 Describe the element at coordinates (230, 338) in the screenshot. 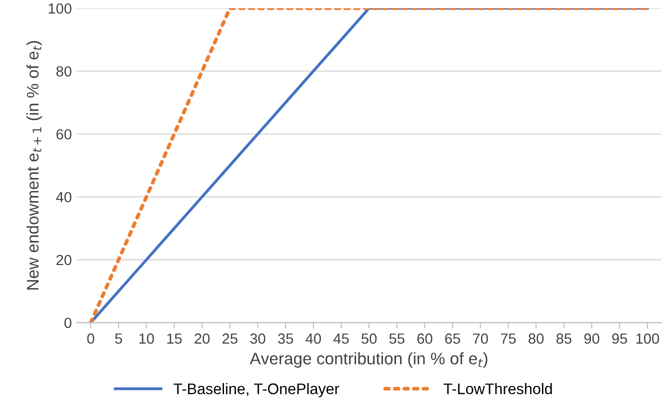

I see `x-tick-label: 25` at that location.